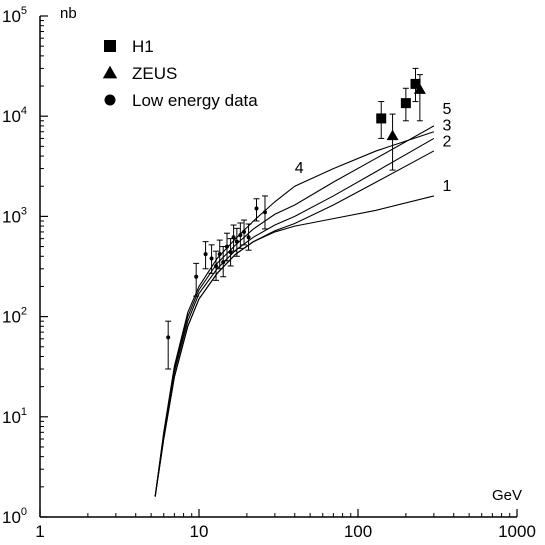  Describe the element at coordinates (154, 73) in the screenshot. I see `legend-label: ZEUS` at that location.